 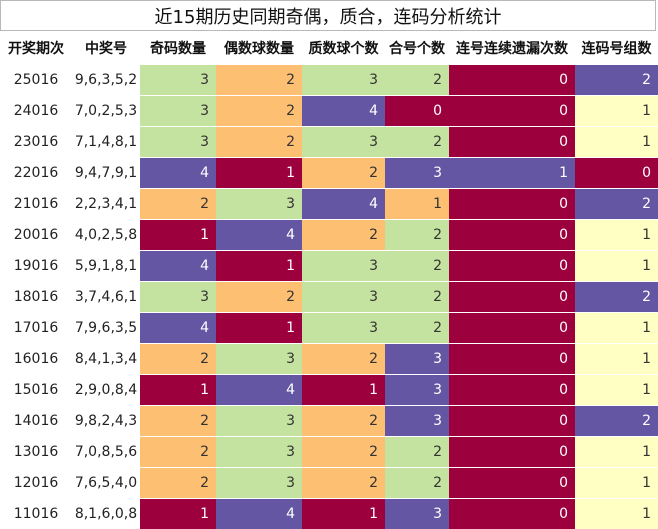 I want to click on header-period: 开奖期次, so click(x=36, y=48).